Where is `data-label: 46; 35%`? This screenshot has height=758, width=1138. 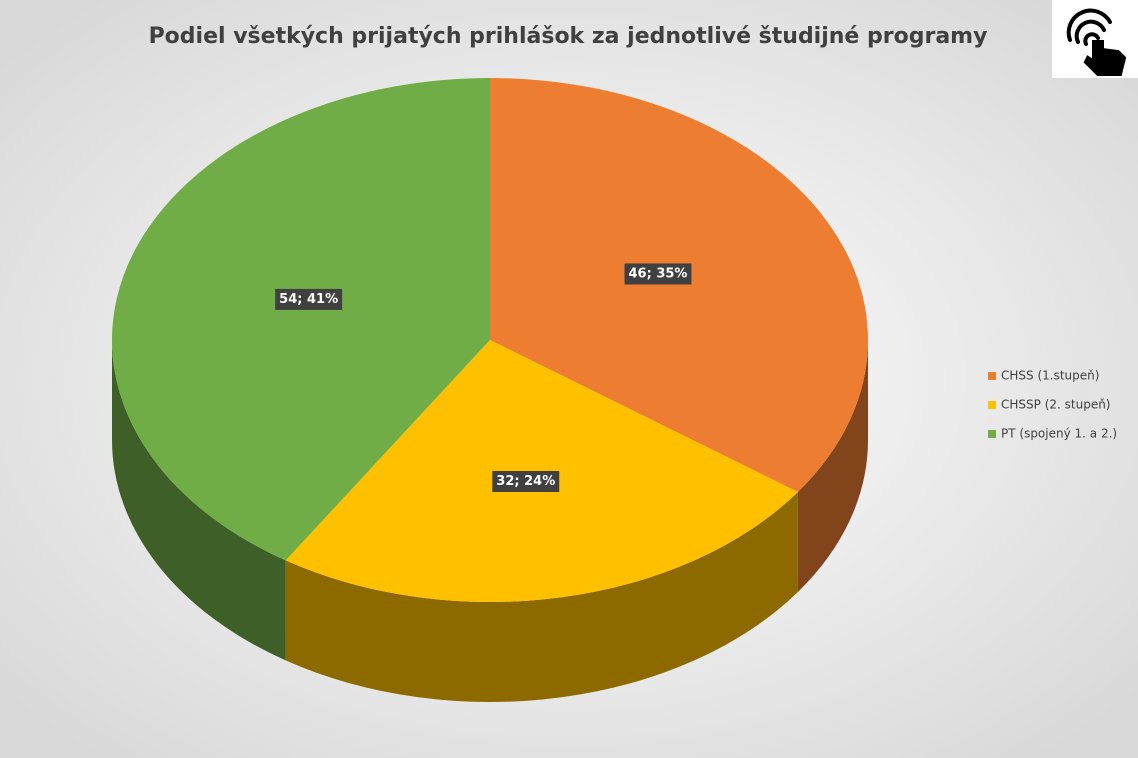 data-label: 46; 35% is located at coordinates (658, 273).